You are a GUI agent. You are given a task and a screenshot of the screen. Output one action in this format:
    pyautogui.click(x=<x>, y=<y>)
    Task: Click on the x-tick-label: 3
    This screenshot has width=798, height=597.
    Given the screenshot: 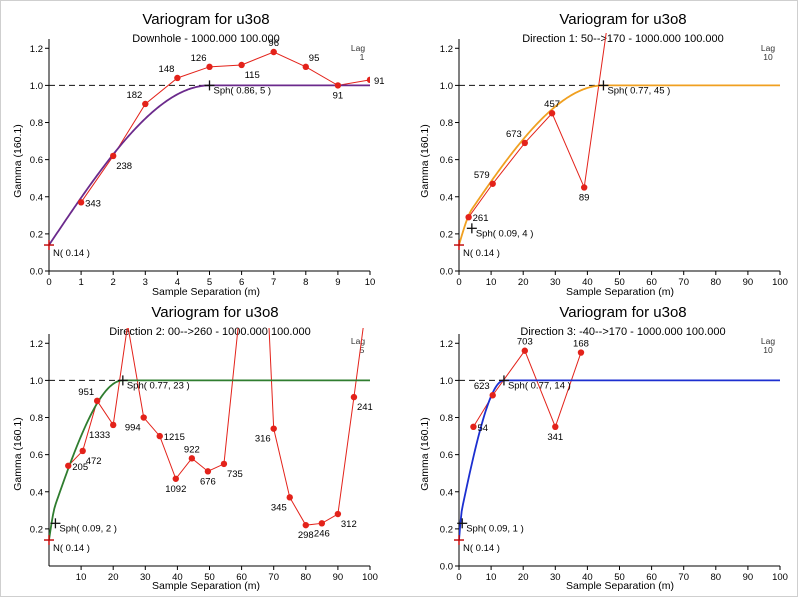 What is the action you would take?
    pyautogui.click(x=145, y=282)
    